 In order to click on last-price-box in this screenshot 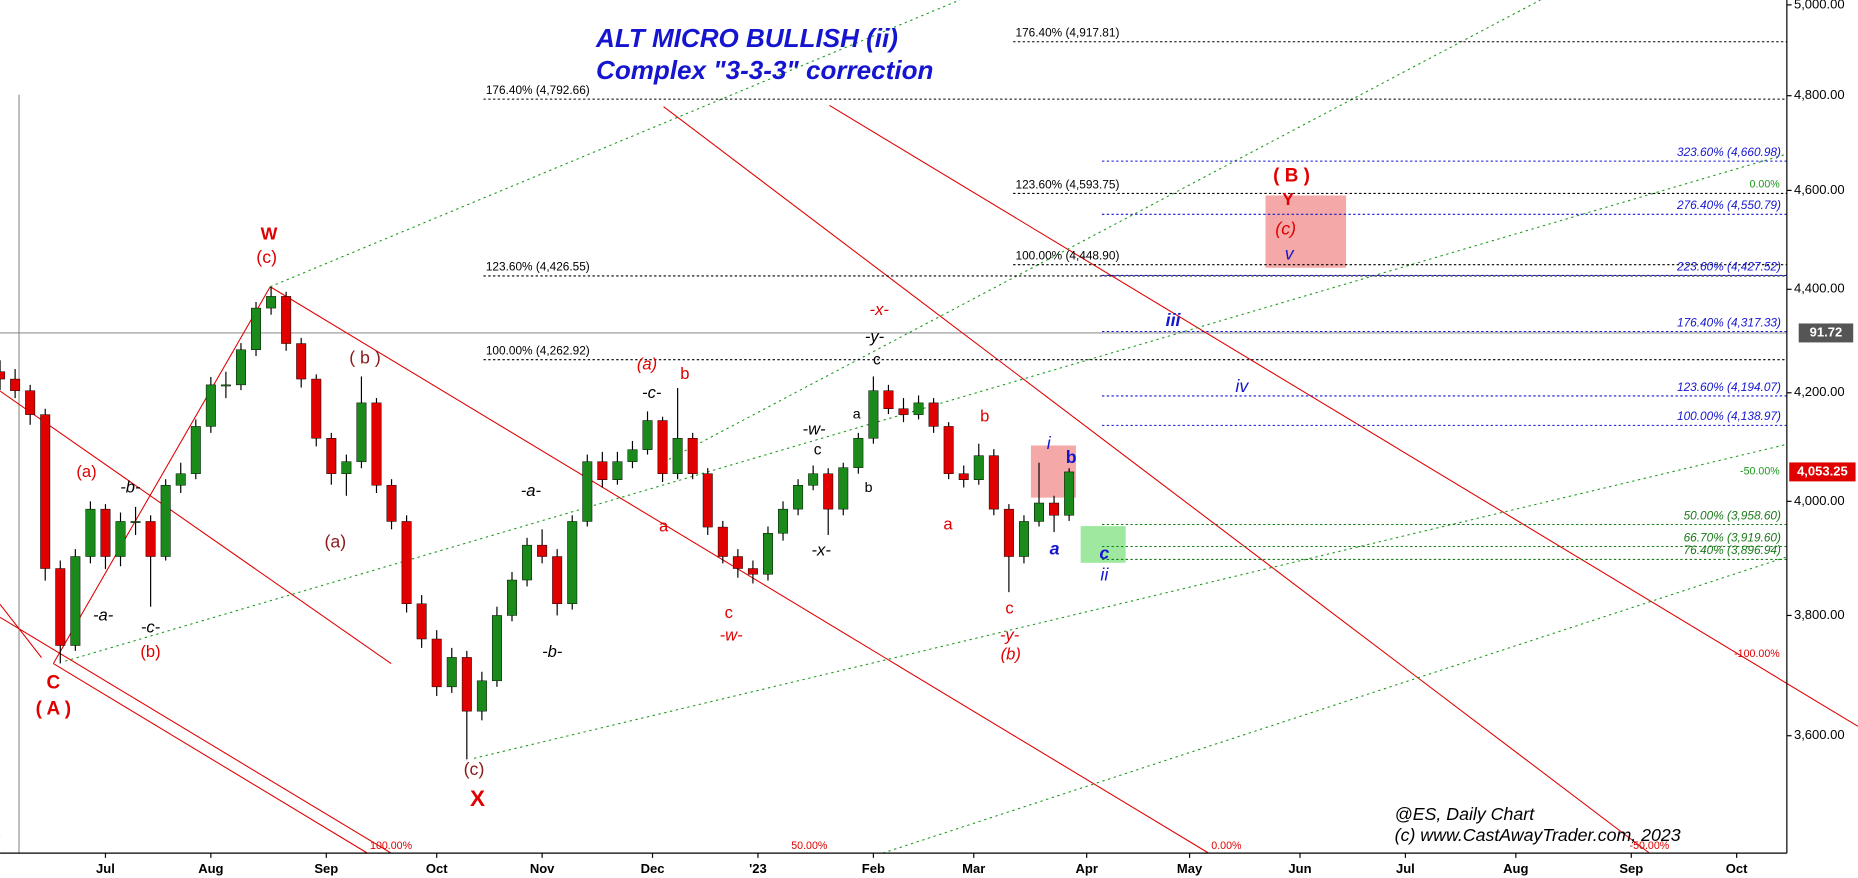, I will do `click(1822, 472)`.